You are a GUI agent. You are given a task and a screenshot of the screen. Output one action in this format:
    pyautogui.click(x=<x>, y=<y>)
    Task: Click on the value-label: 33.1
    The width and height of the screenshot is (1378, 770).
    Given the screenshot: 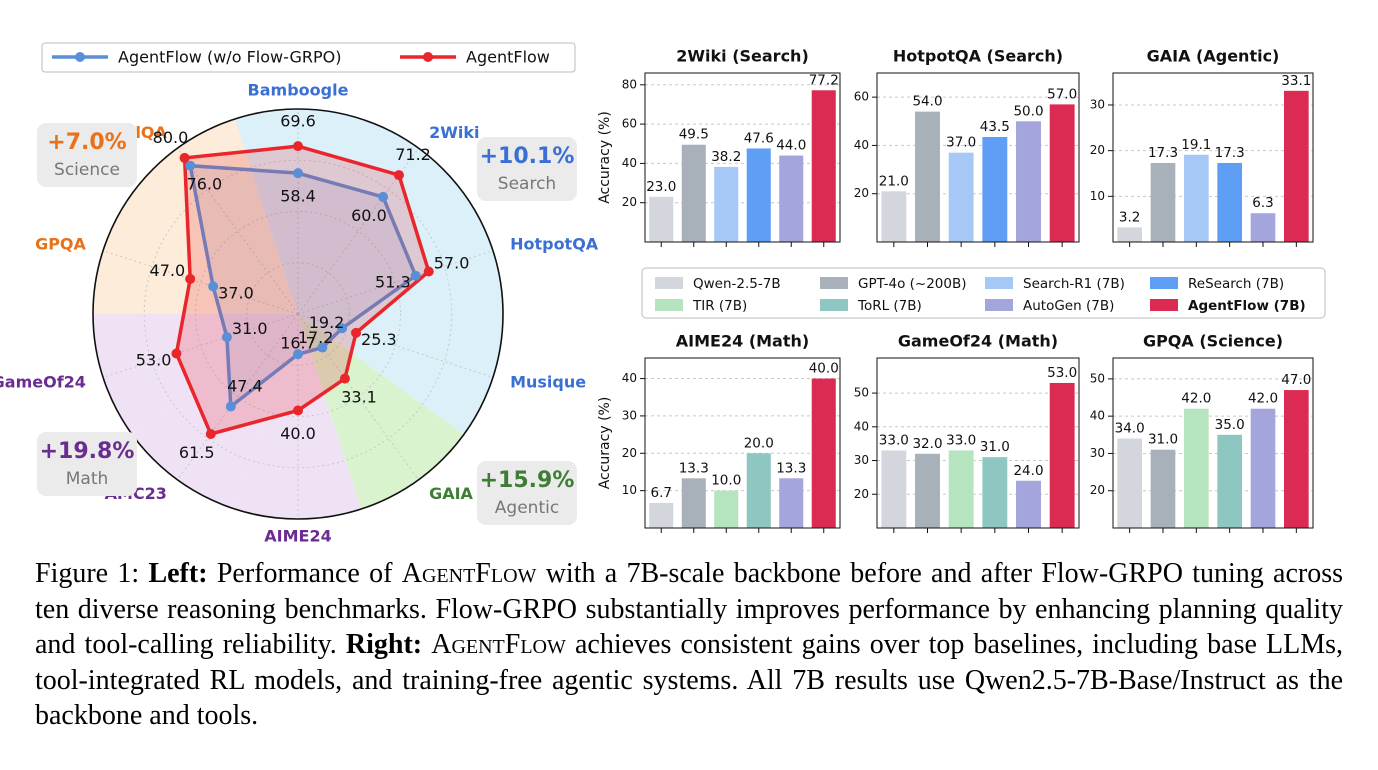 What is the action you would take?
    pyautogui.click(x=1296, y=81)
    